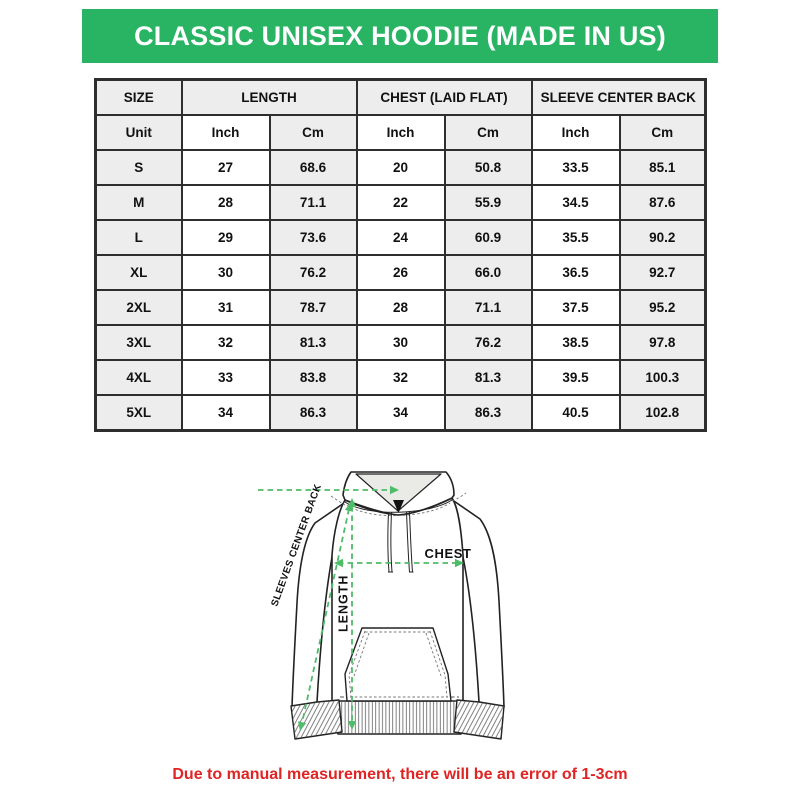  What do you see at coordinates (138, 342) in the screenshot?
I see `size-cell: 3XL` at bounding box center [138, 342].